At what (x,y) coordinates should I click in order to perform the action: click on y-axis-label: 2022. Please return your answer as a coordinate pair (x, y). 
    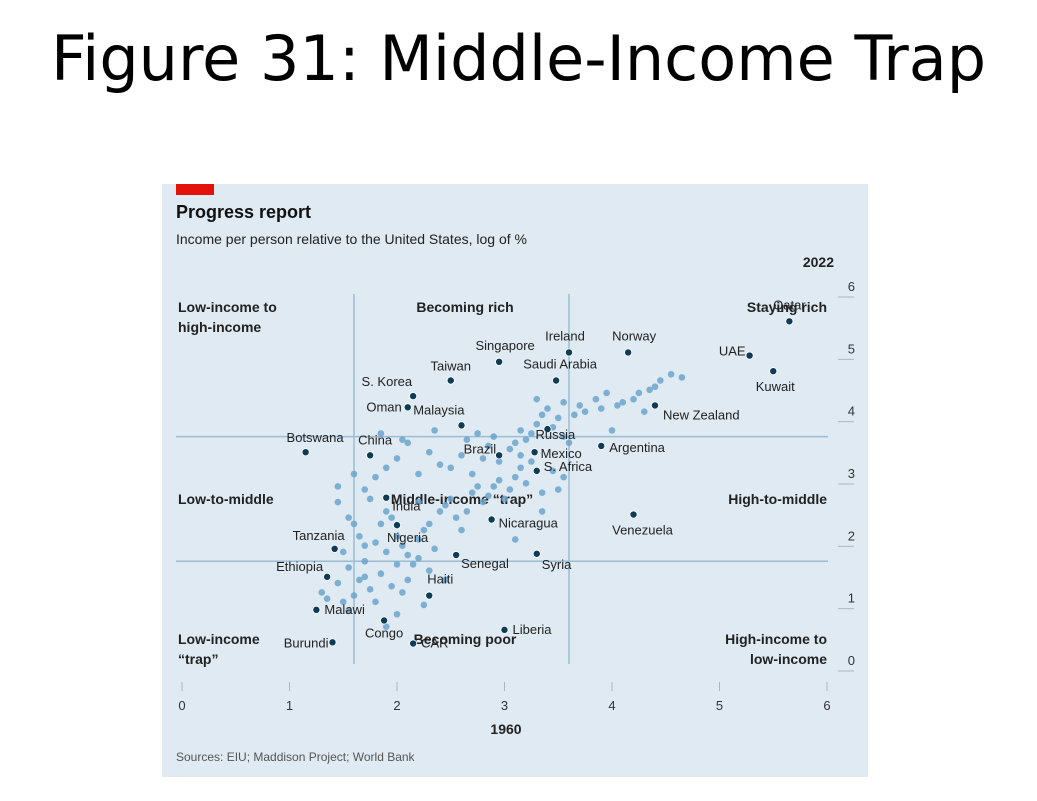
    Looking at the image, I should click on (818, 262).